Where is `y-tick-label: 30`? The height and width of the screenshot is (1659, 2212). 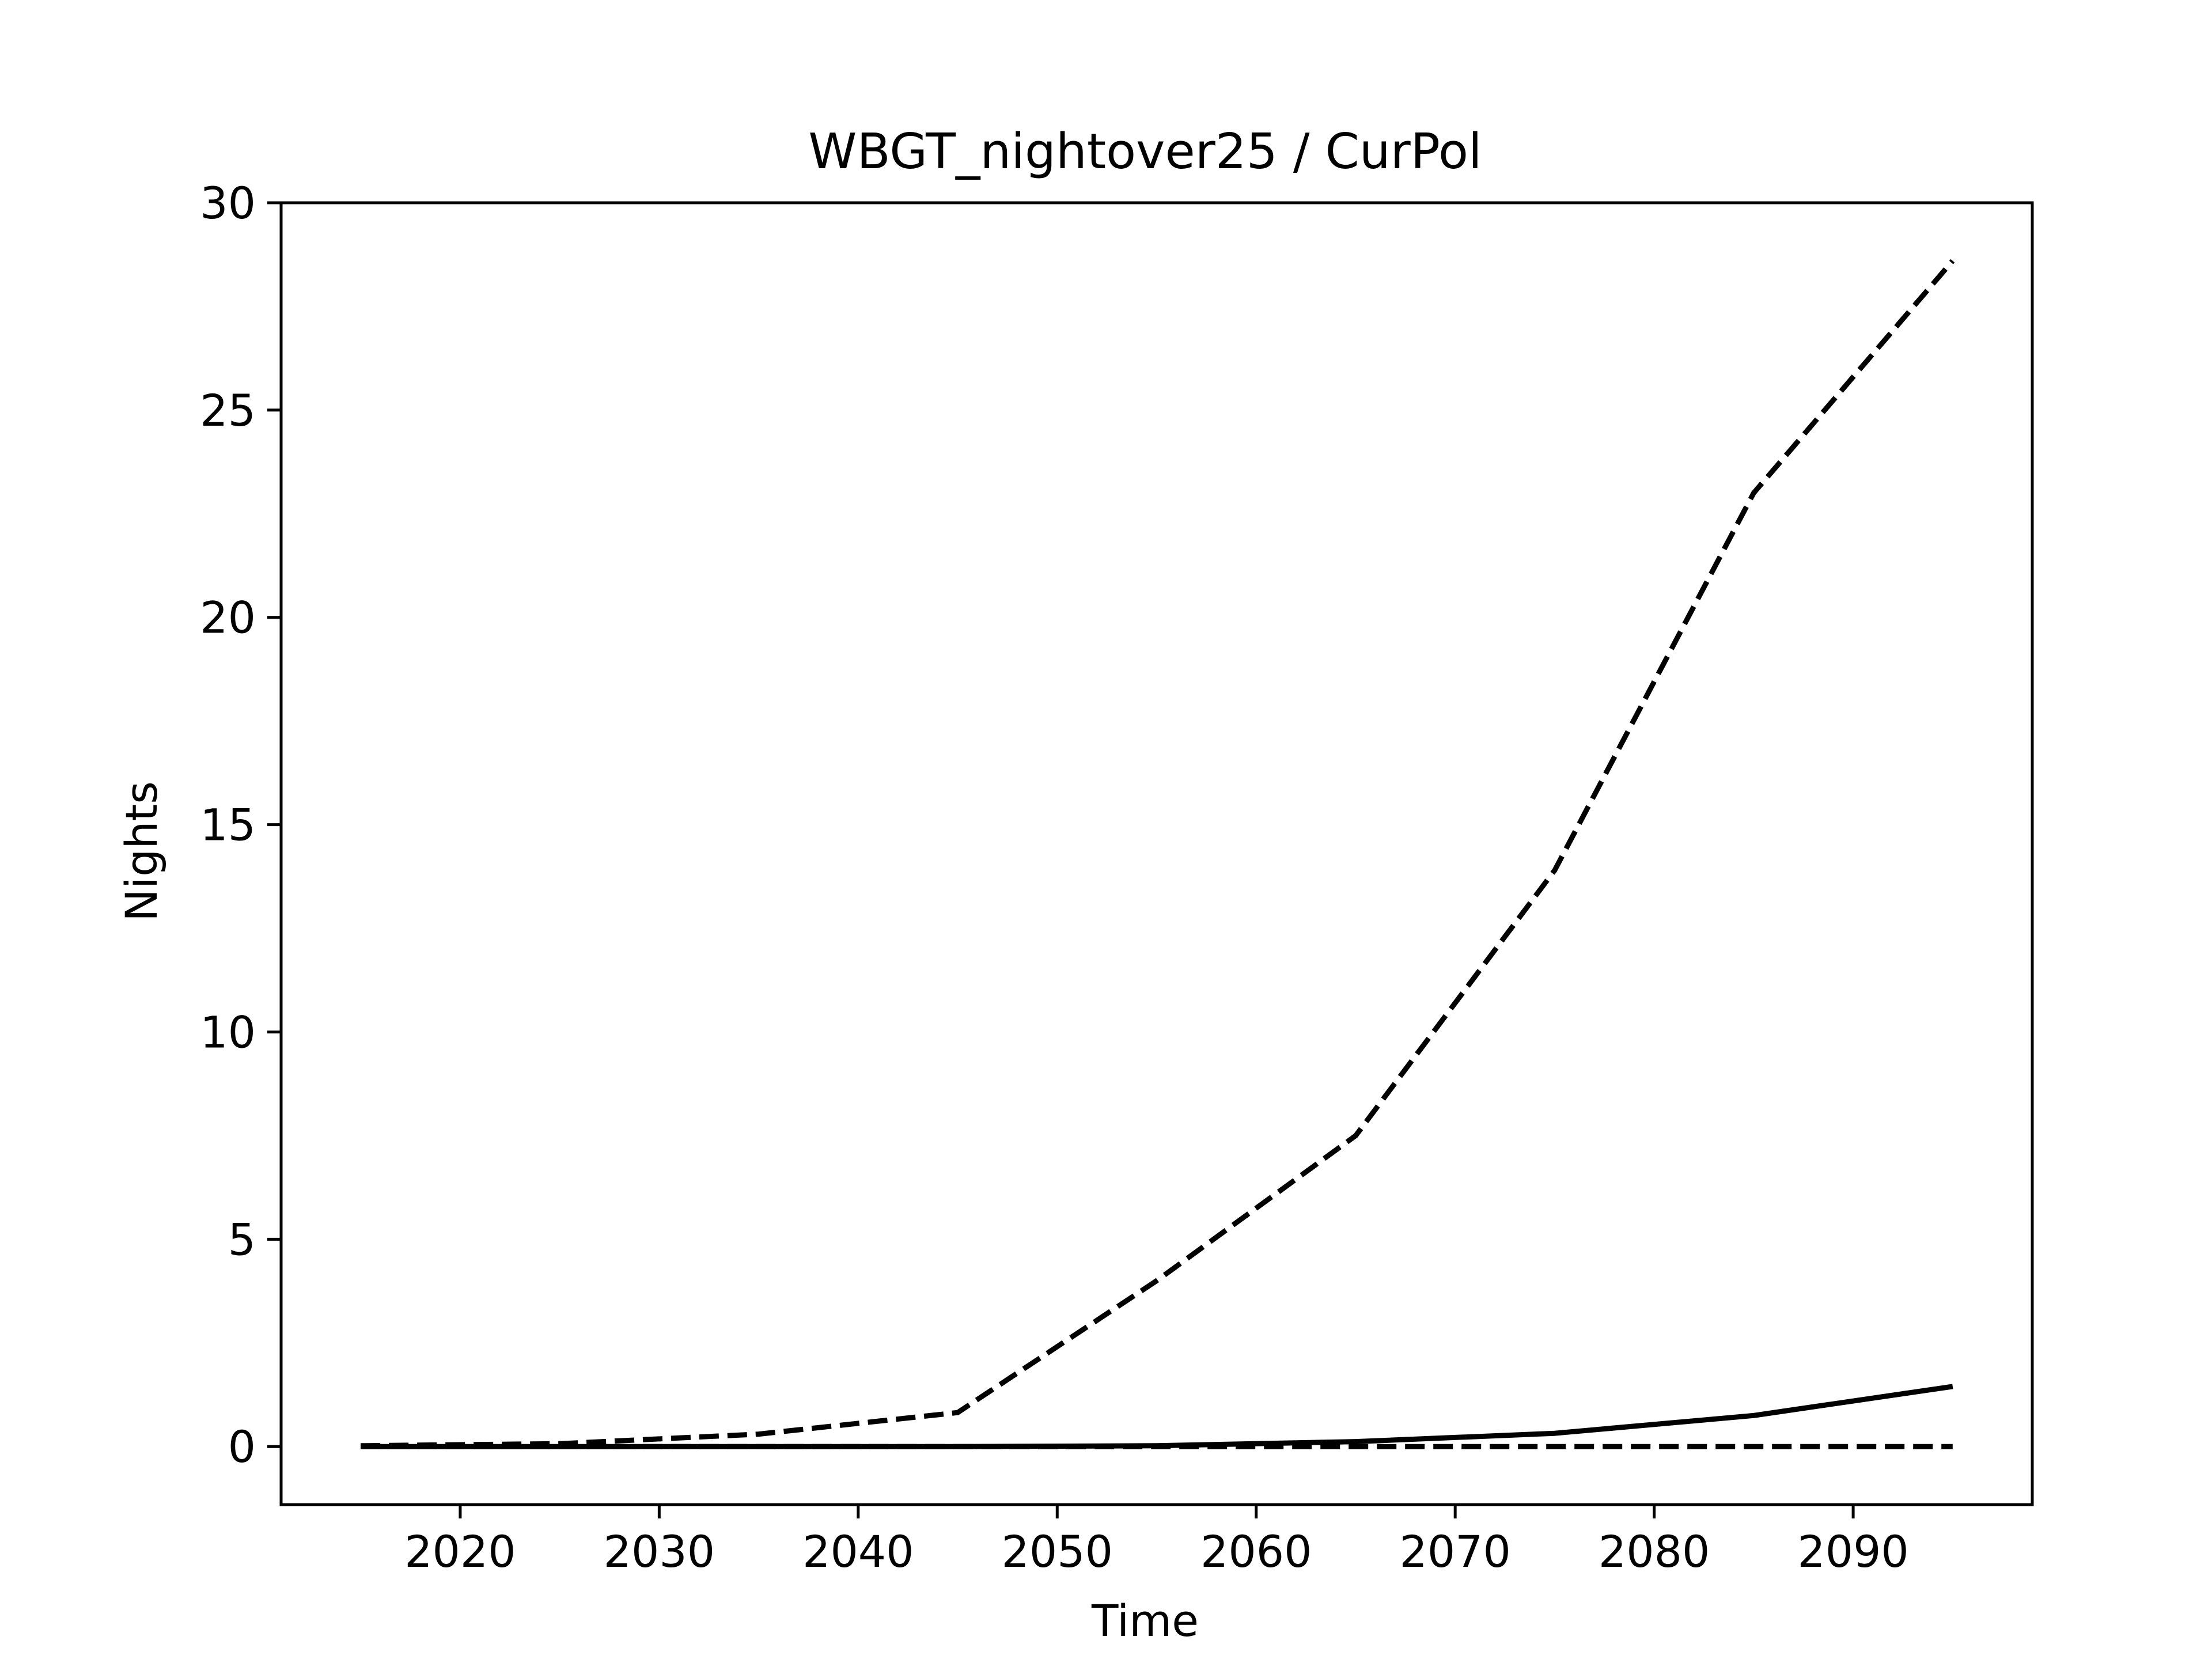
y-tick-label: 30 is located at coordinates (228, 203).